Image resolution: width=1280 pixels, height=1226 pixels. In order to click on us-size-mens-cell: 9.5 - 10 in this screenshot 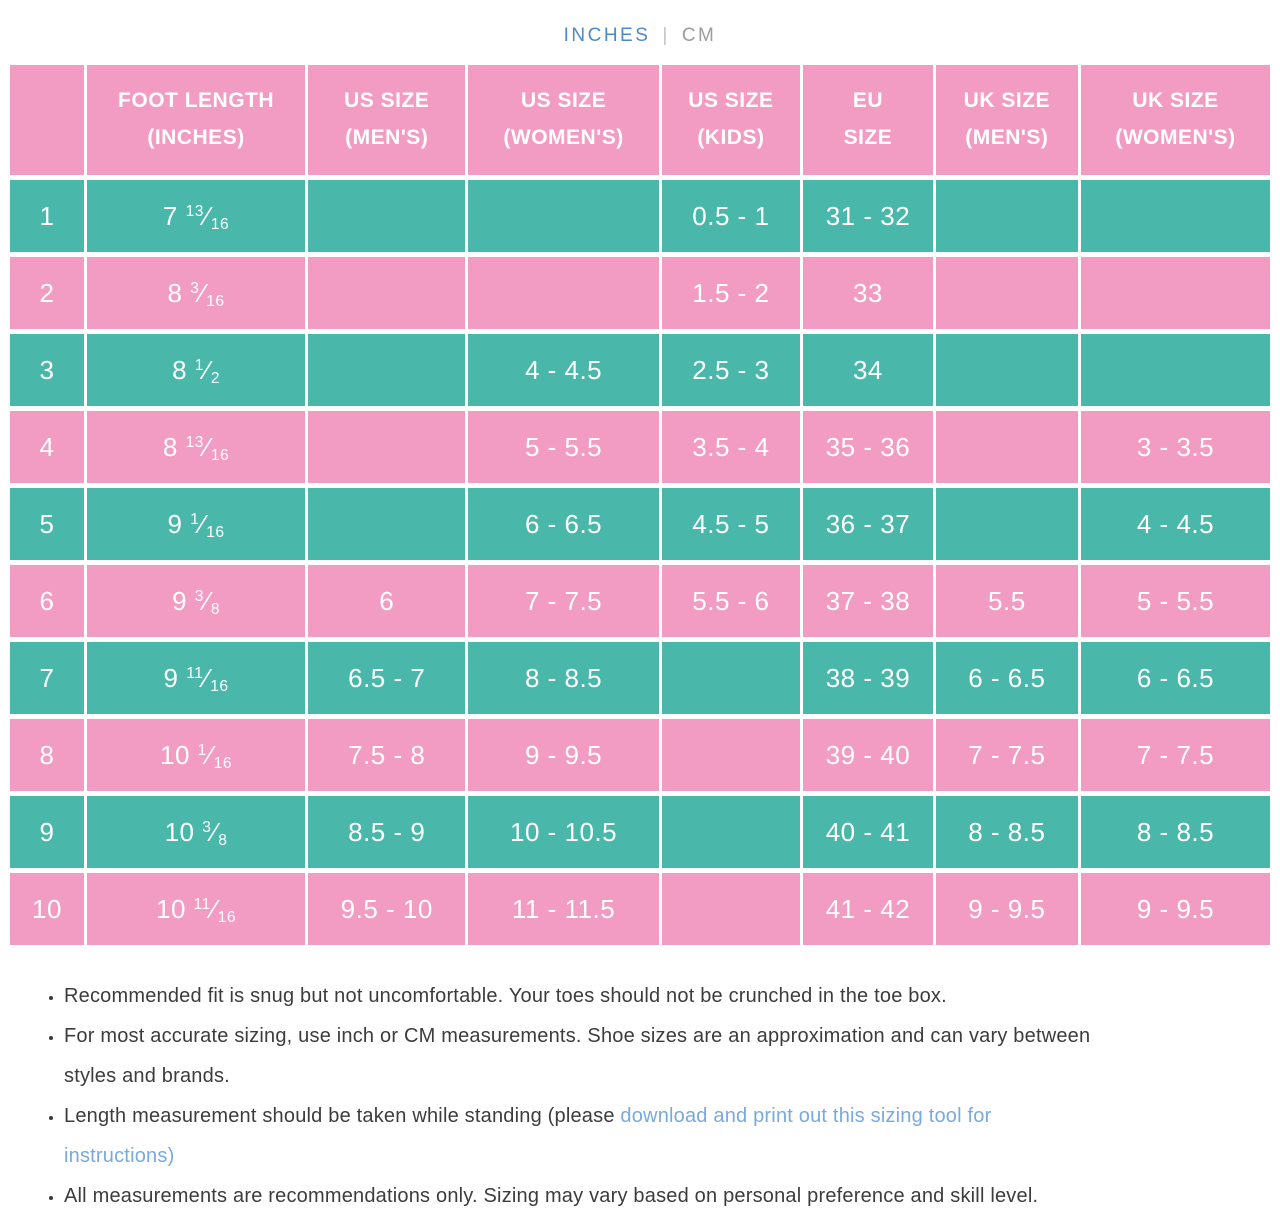, I will do `click(387, 909)`.